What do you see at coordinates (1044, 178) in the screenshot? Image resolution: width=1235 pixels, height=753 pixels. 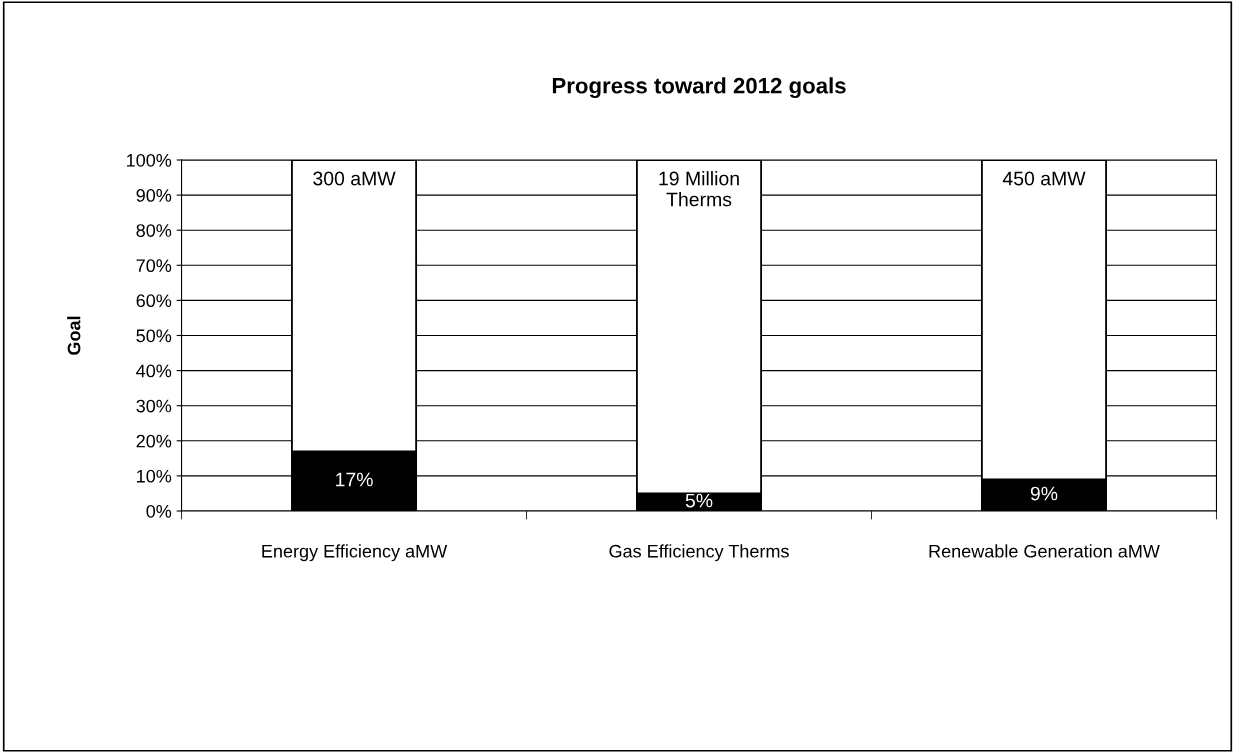 I see `annotation: 450 aMW` at bounding box center [1044, 178].